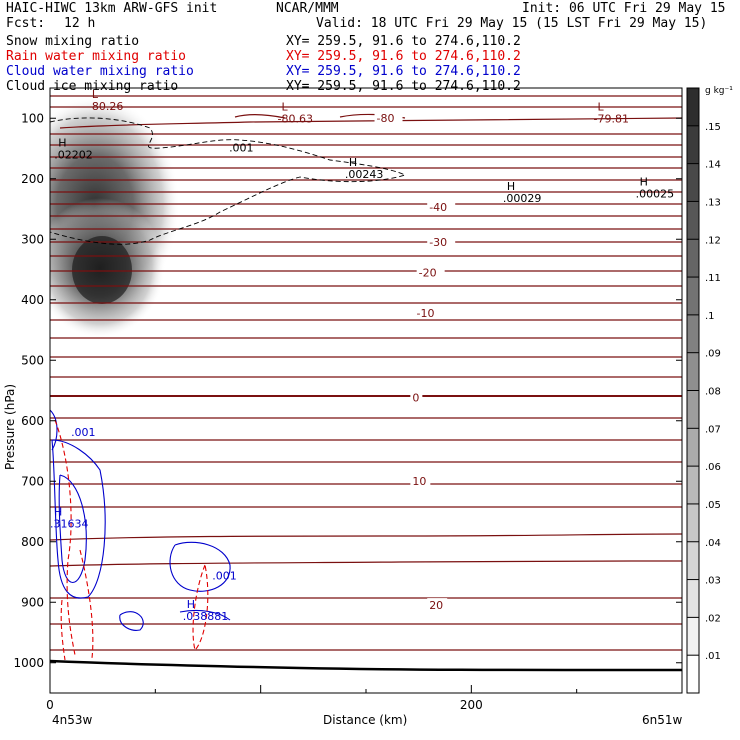 Image resolution: width=740 pixels, height=740 pixels. Describe the element at coordinates (92, 86) in the screenshot. I see `field-name-cloud-ice: Cloud ice mixing ratio` at that location.